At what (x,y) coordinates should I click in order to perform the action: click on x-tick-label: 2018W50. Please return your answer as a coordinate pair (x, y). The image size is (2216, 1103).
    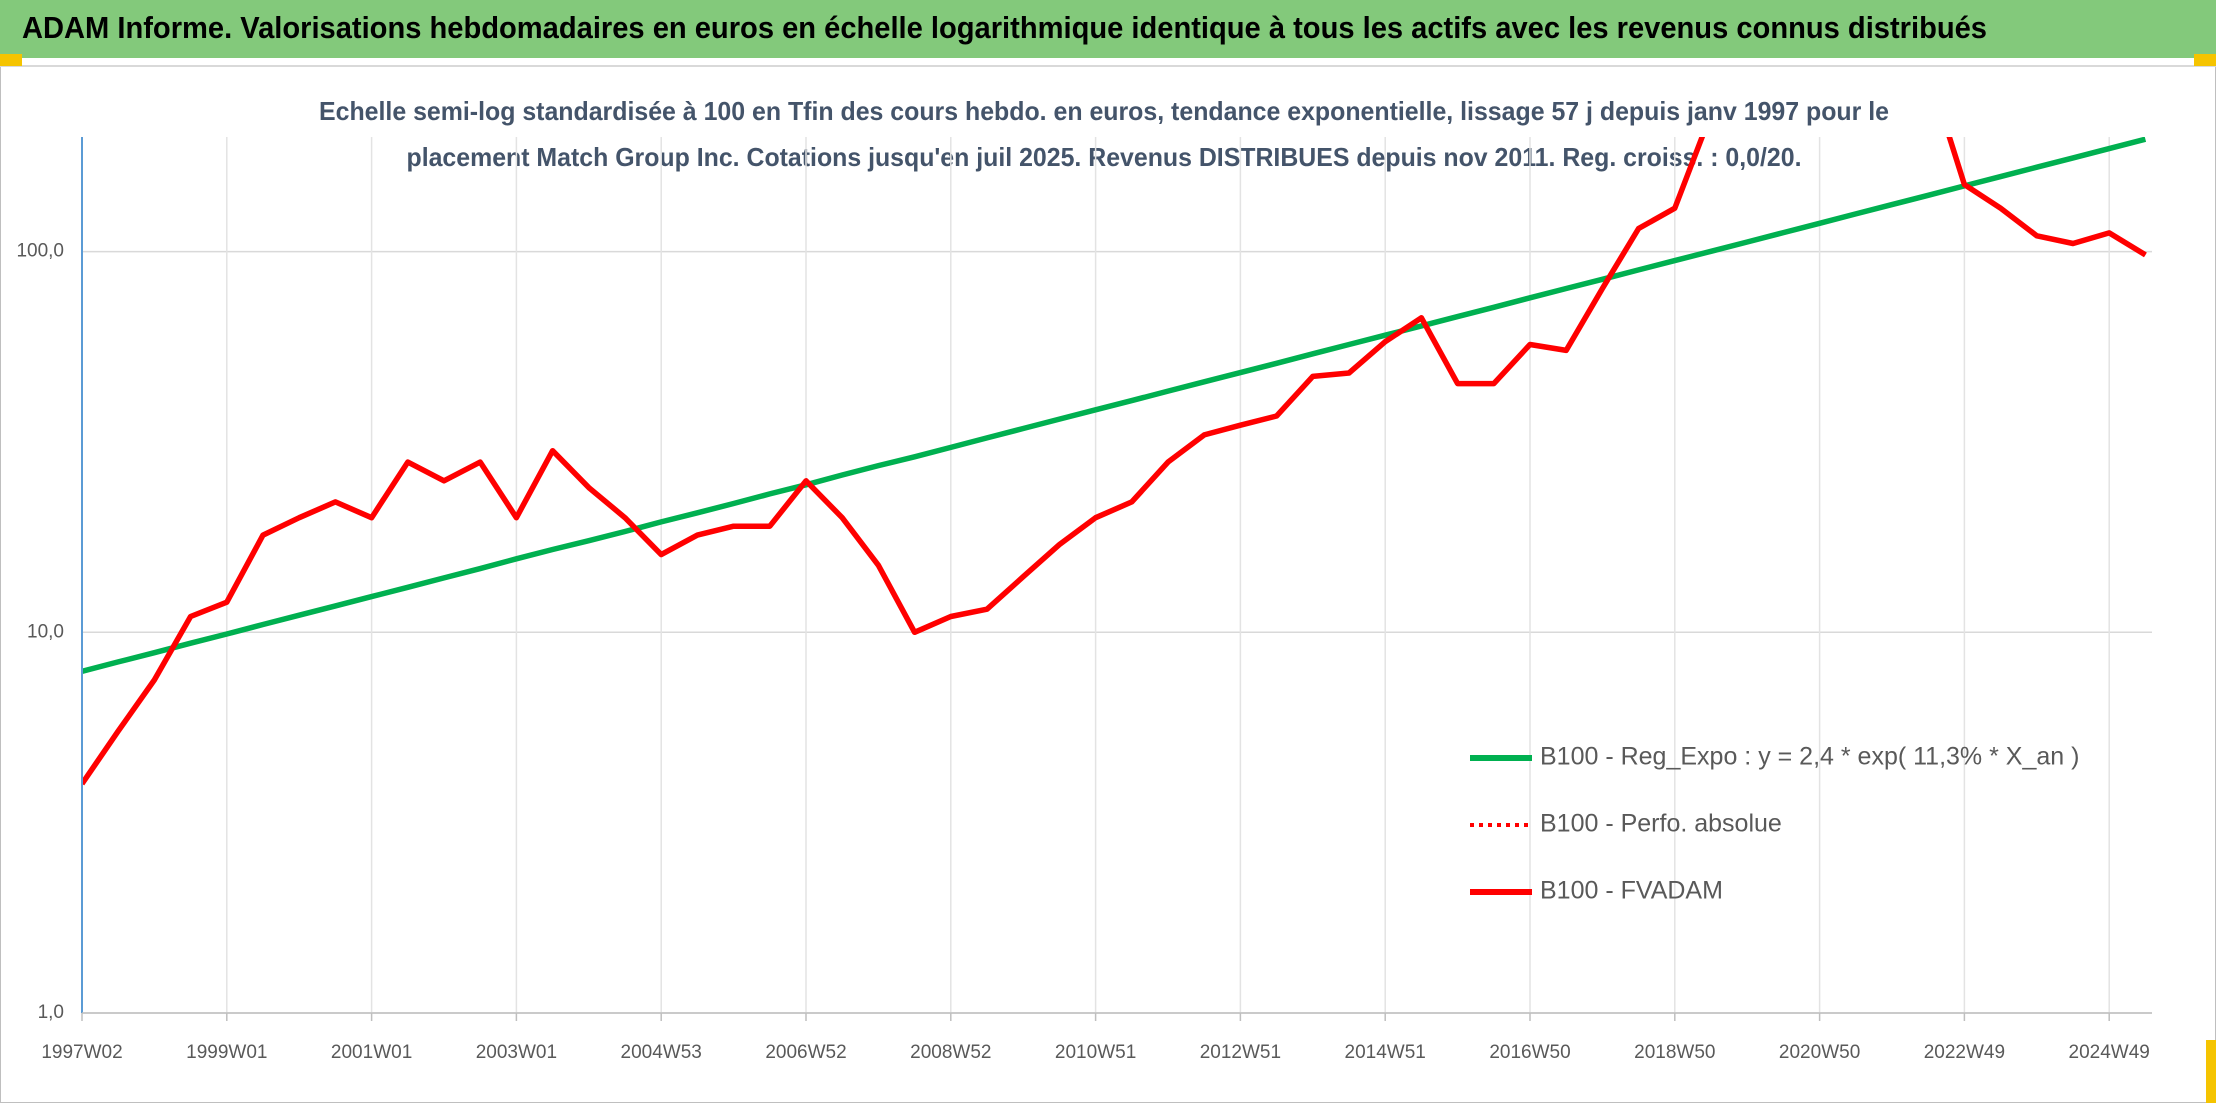
    Looking at the image, I should click on (1674, 1052).